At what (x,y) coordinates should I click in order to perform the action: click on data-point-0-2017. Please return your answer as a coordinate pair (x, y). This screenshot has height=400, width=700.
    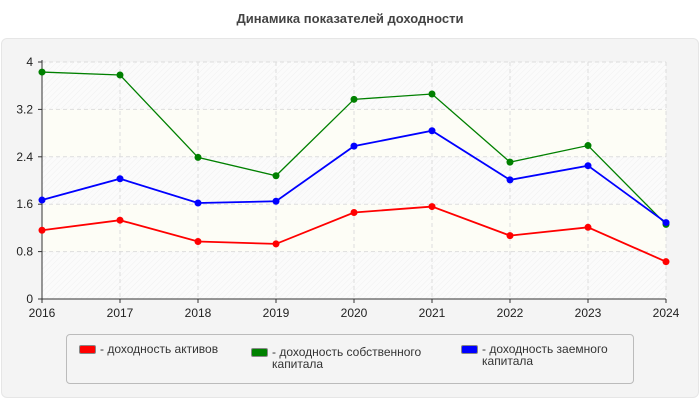
    Looking at the image, I should click on (120, 220).